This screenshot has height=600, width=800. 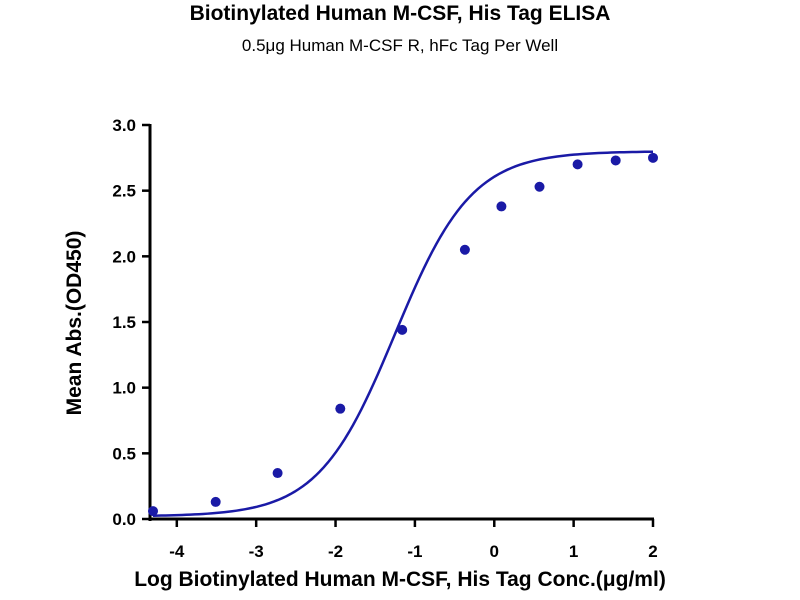 I want to click on y-tick-label: 2.0, so click(x=124, y=256).